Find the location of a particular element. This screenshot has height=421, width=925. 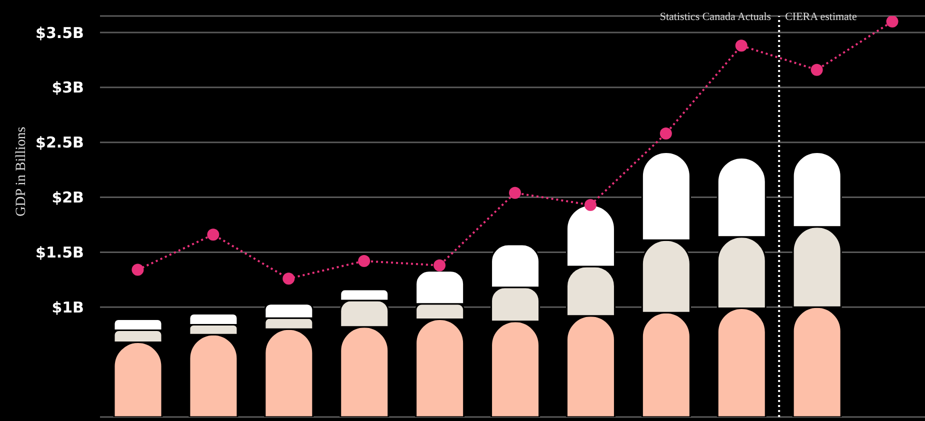

y-axis-title: GDP in Billions is located at coordinates (21, 171).